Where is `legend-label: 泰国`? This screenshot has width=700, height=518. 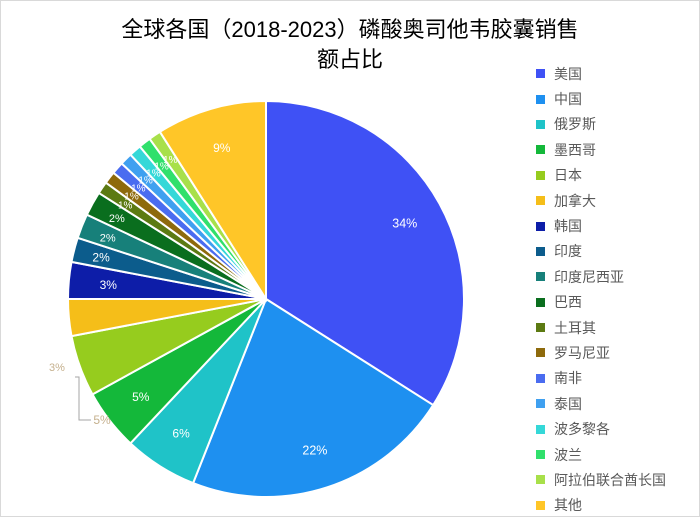
legend-label: 泰国 is located at coordinates (568, 403).